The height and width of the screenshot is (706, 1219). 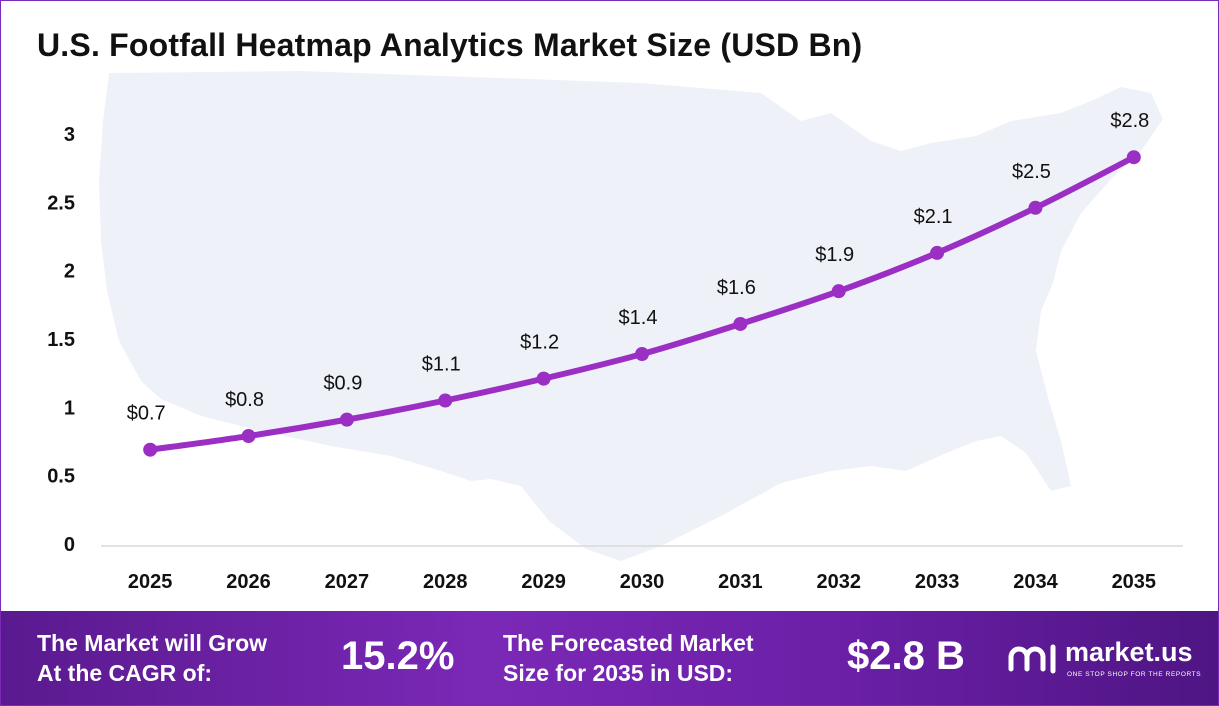 I want to click on cagr-label-line1: The Market will Grow, so click(x=152, y=643).